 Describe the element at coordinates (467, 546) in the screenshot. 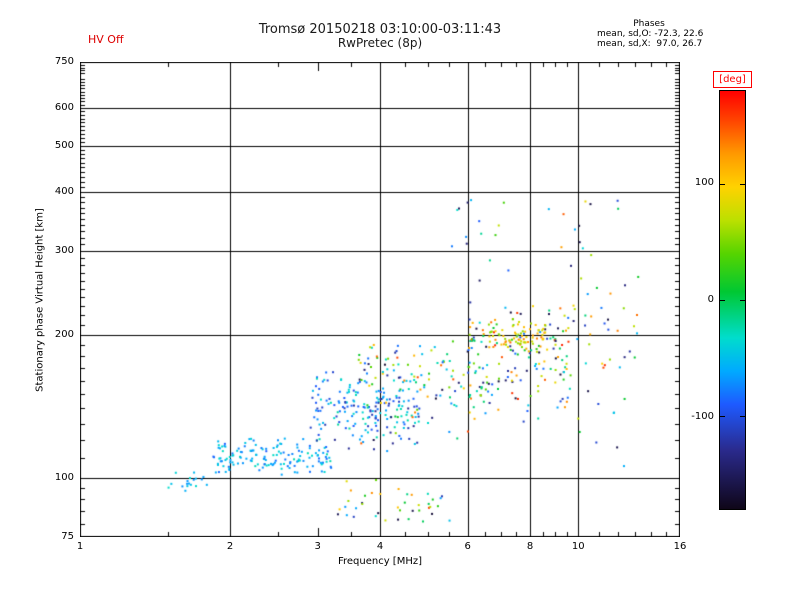

I see `x-tick-label: 6` at that location.